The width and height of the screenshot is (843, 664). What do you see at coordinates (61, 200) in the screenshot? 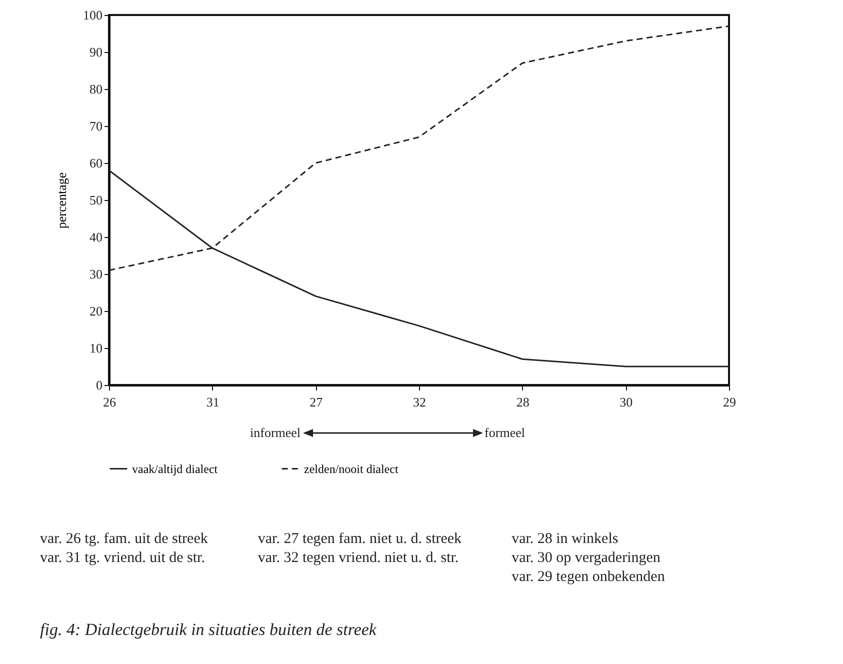
I see `y-axis-title: percentage` at bounding box center [61, 200].